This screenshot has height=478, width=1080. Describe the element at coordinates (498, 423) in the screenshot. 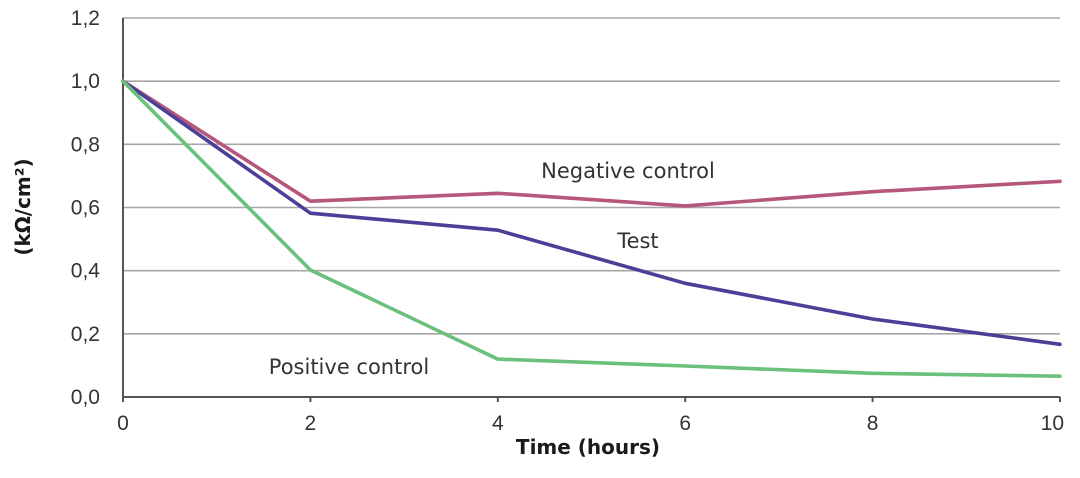

I see `x-tick-label: 4` at that location.